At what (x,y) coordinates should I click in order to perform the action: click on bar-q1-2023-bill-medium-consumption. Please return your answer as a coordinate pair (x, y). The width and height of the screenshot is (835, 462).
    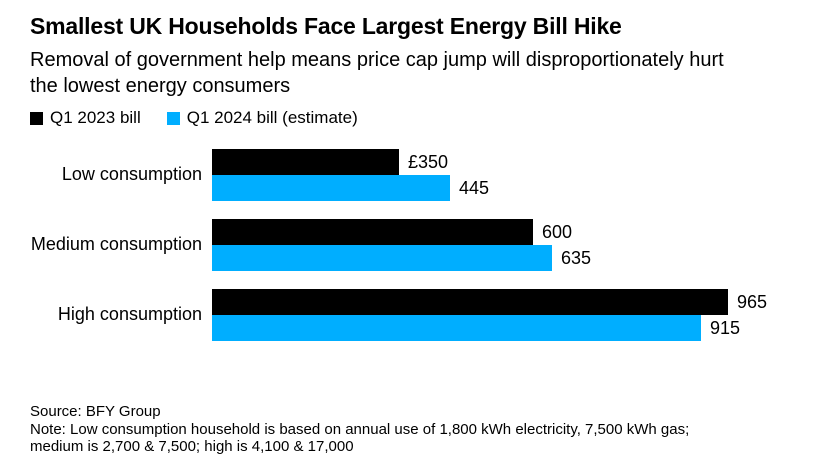
    Looking at the image, I should click on (372, 232).